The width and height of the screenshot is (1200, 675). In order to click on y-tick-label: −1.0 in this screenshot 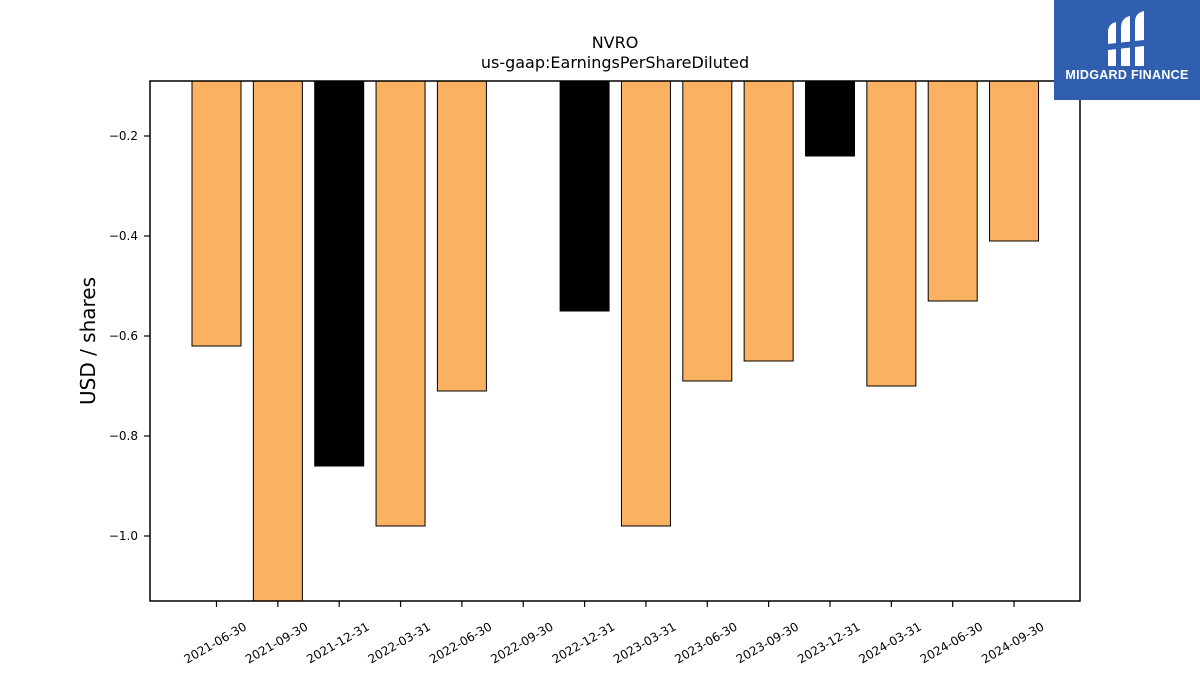, I will do `click(123, 536)`.